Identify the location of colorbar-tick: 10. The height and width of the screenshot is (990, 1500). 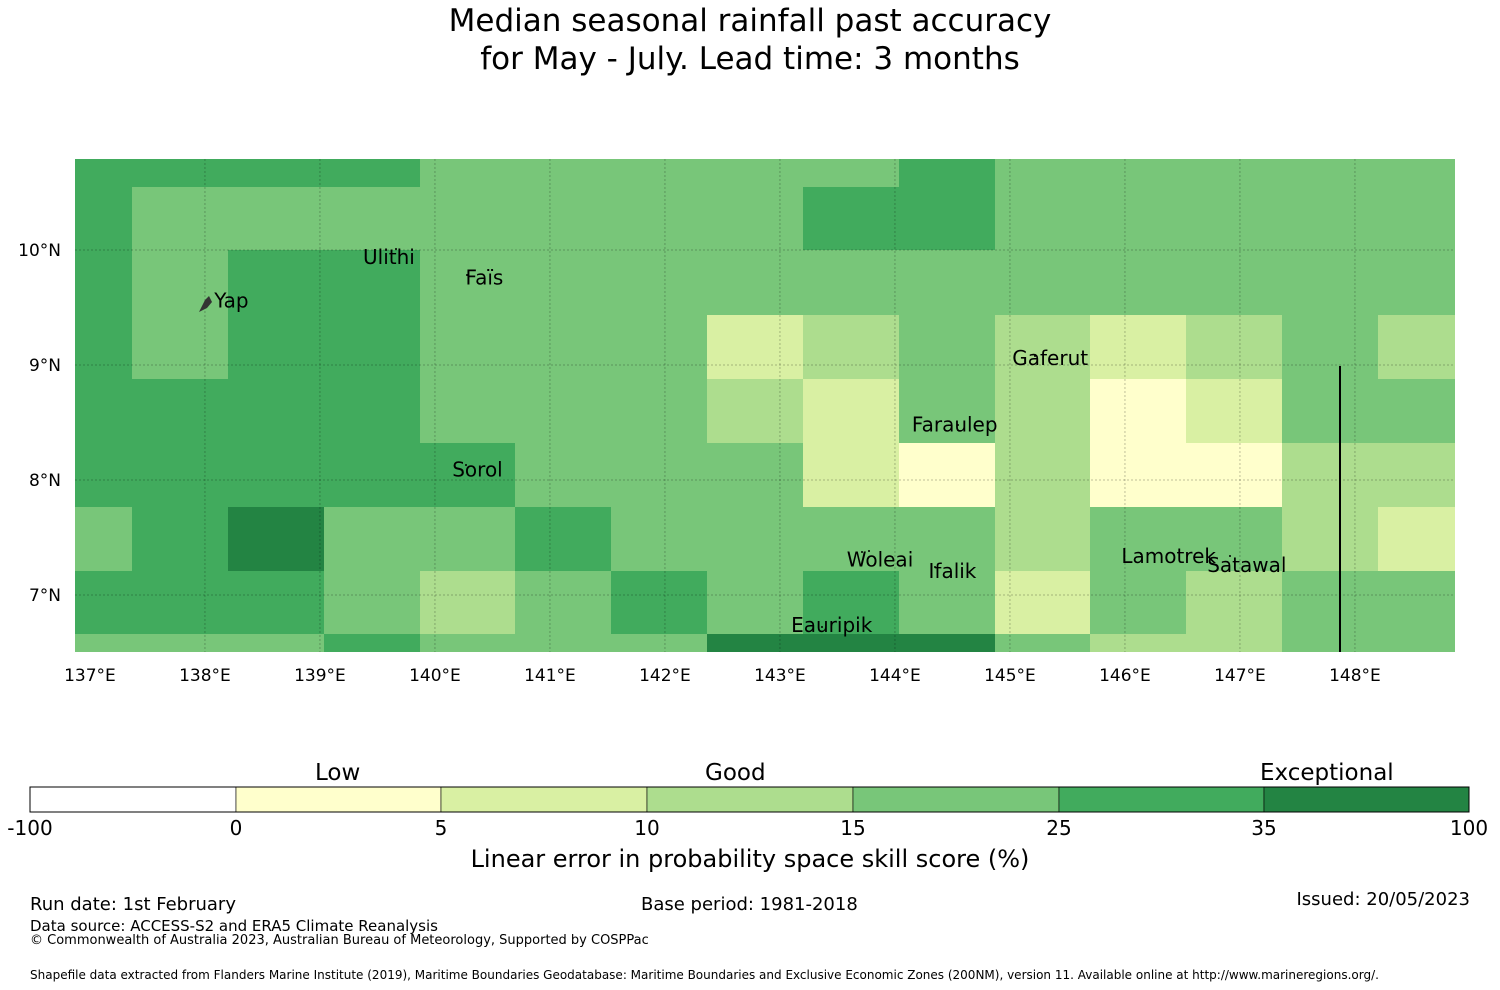
(647, 828).